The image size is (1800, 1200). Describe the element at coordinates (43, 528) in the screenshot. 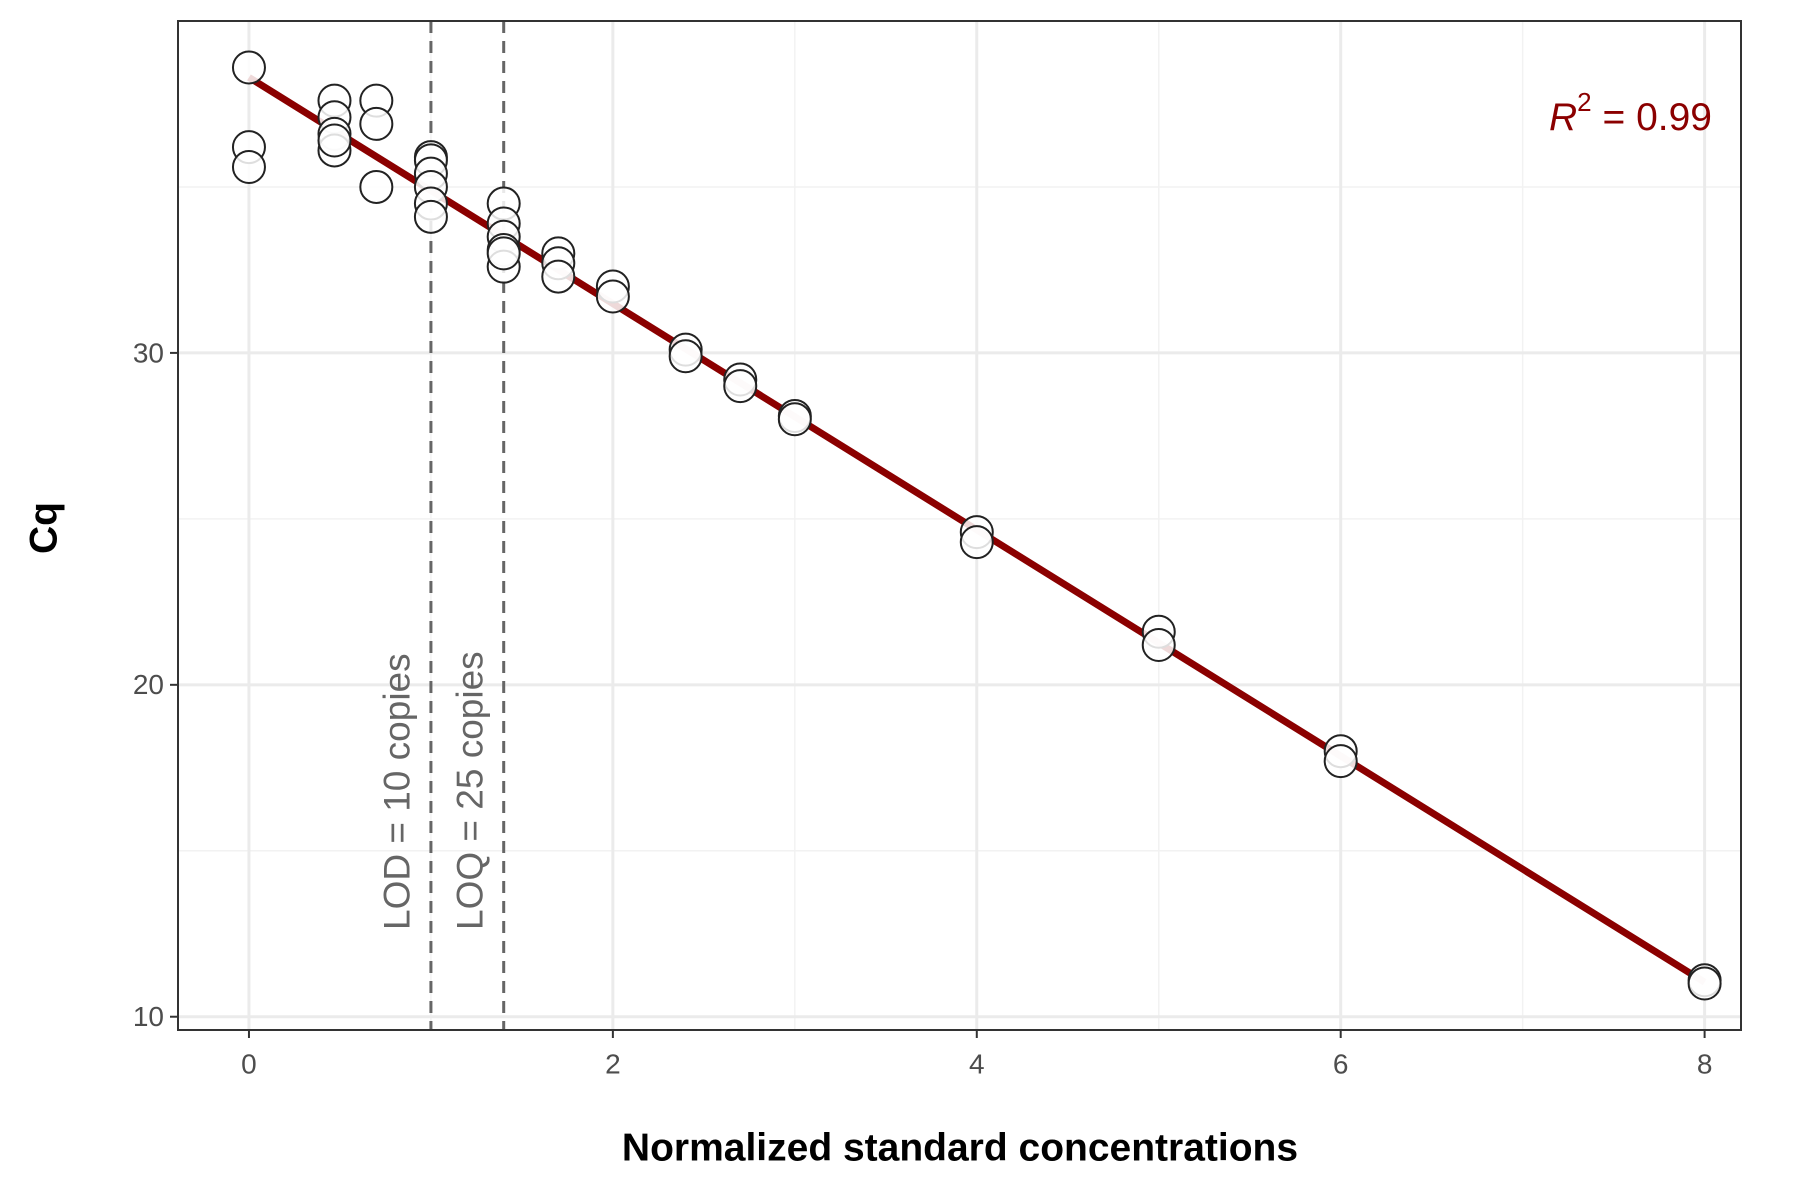

I see `y-axis-title: Cq` at that location.